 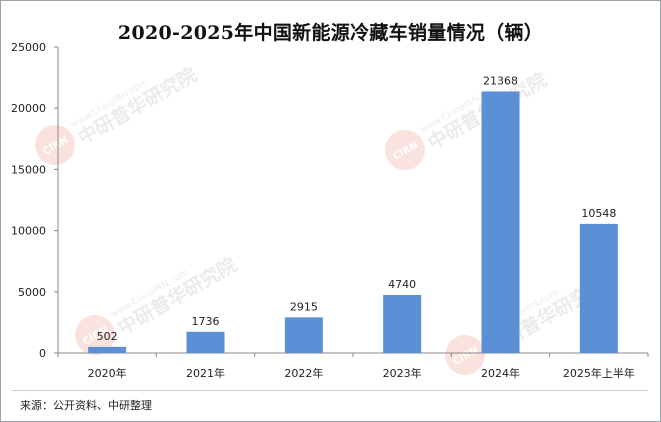 What do you see at coordinates (304, 306) in the screenshot?
I see `data-label: 2915` at bounding box center [304, 306].